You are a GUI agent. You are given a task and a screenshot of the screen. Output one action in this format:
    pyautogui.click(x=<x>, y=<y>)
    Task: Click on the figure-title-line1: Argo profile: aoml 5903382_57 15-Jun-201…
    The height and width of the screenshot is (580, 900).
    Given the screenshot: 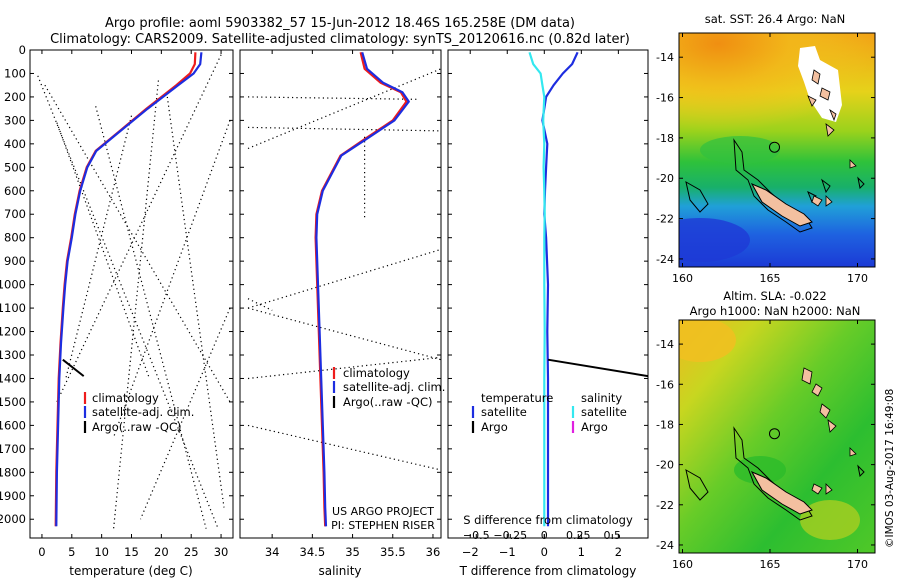 What is the action you would take?
    pyautogui.click(x=340, y=23)
    